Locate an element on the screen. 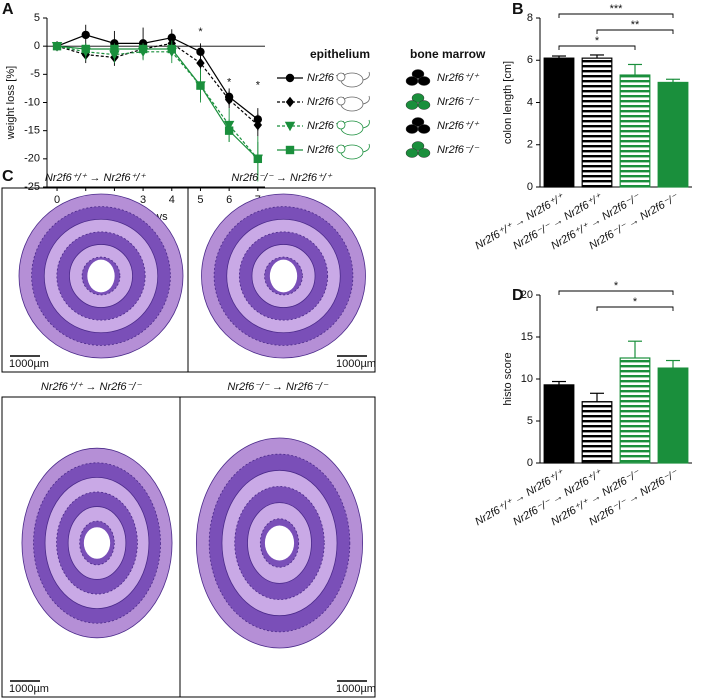 The width and height of the screenshot is (708, 700). y-tick-label: 4 is located at coordinates (530, 102).